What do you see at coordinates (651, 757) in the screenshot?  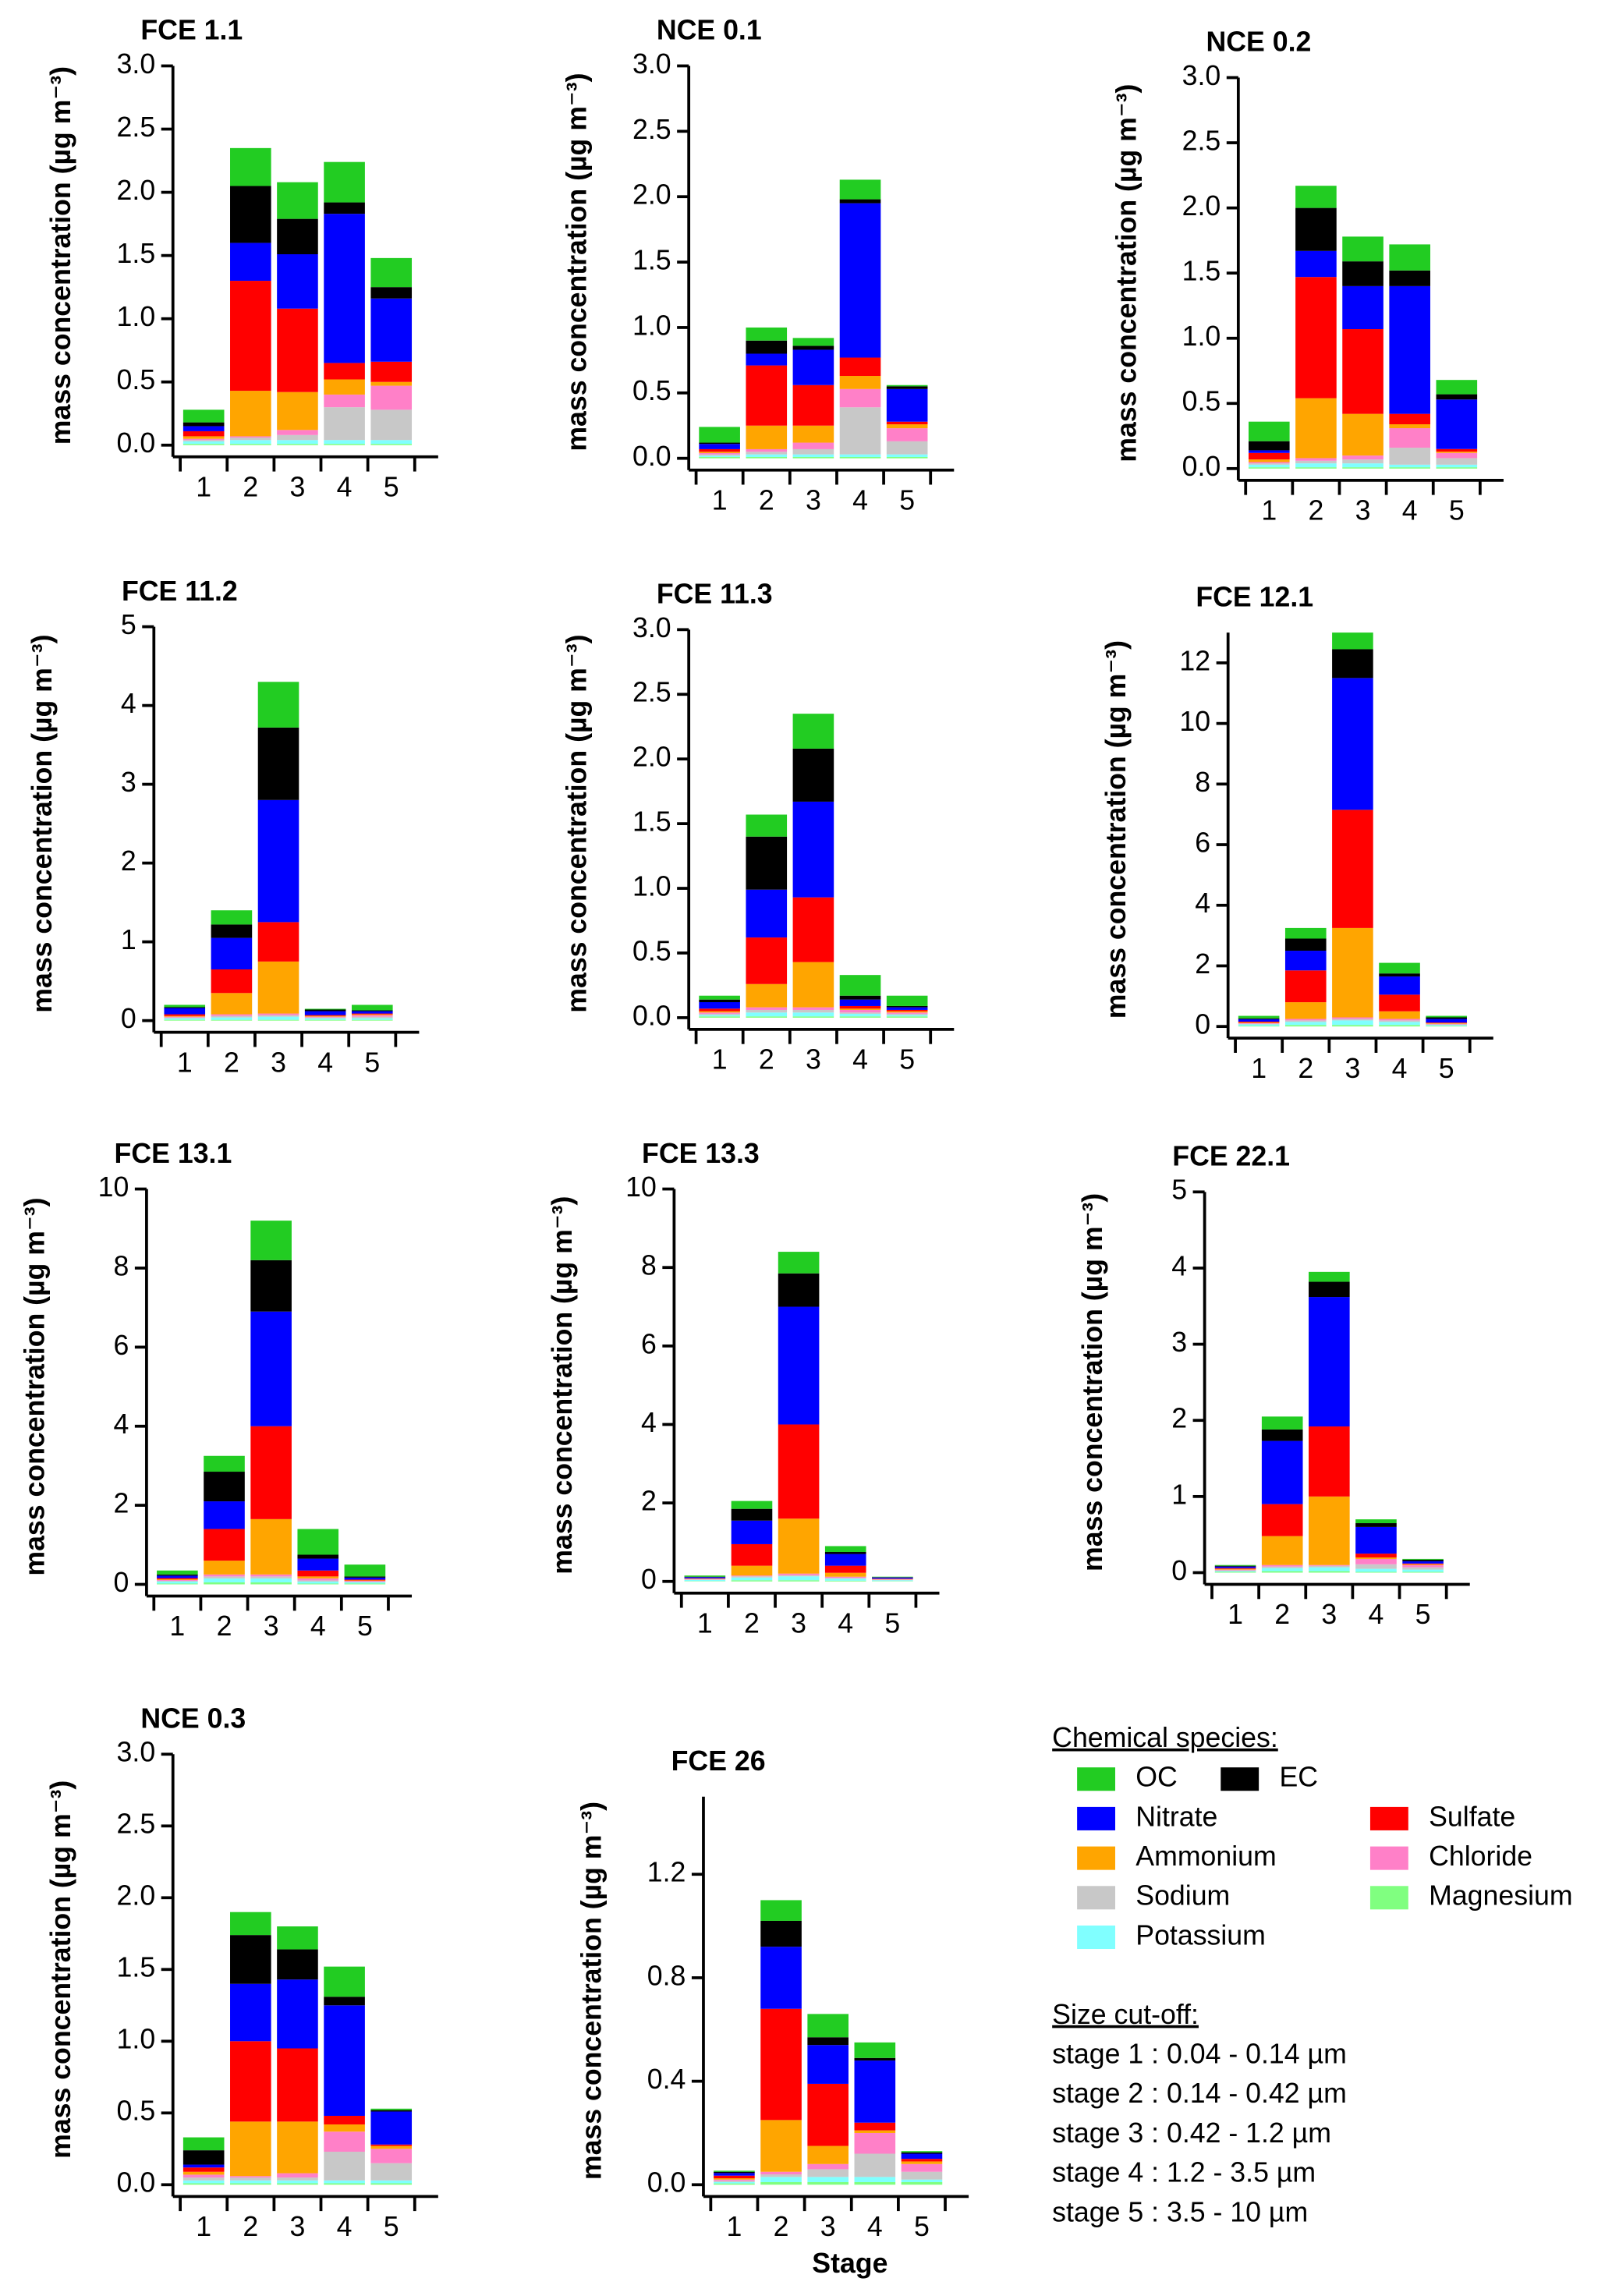 I see `y-tick-label: 2.0` at bounding box center [651, 757].